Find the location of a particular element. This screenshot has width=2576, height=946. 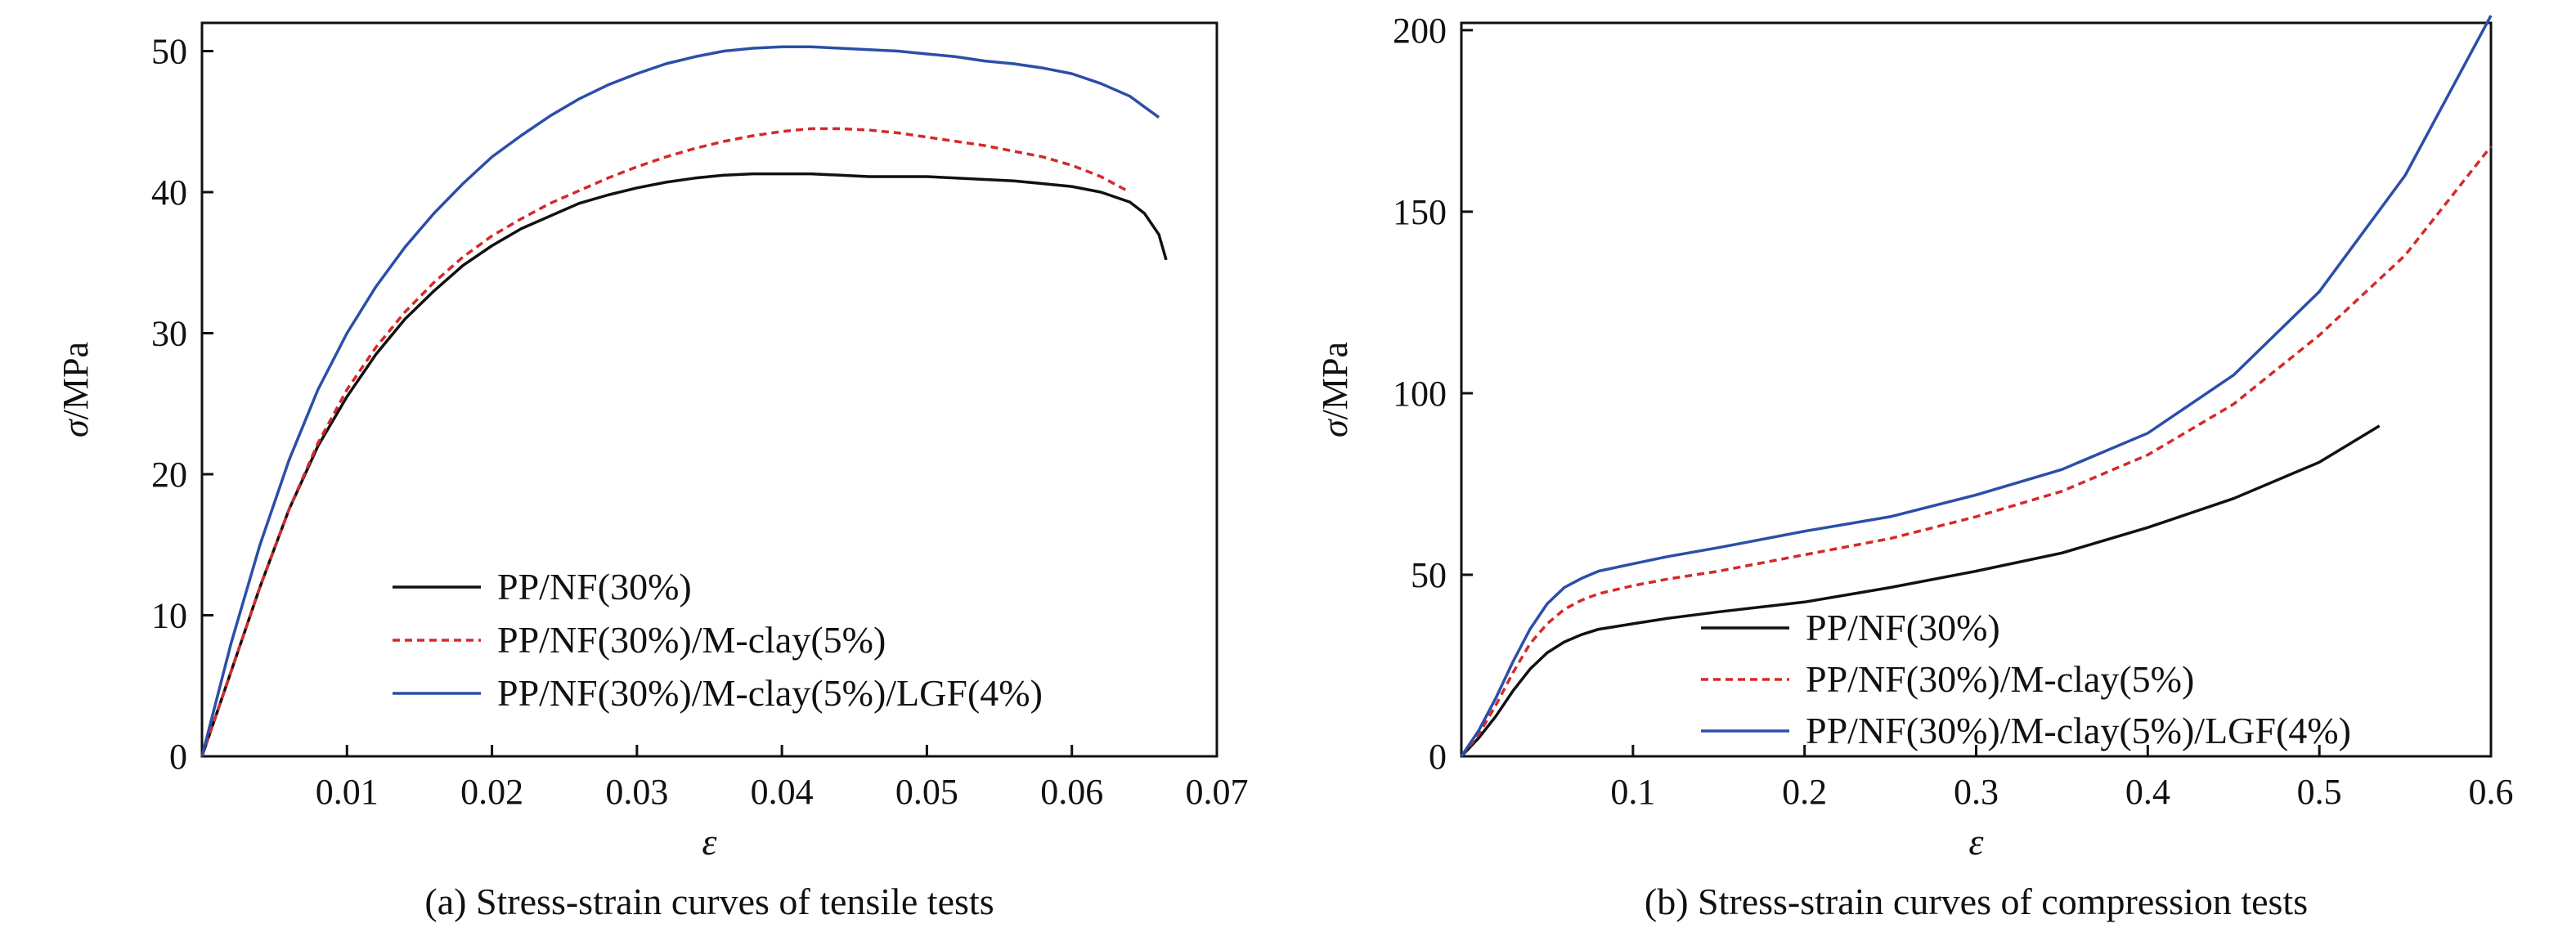

x-tick-label: 0.6 is located at coordinates (2491, 792).